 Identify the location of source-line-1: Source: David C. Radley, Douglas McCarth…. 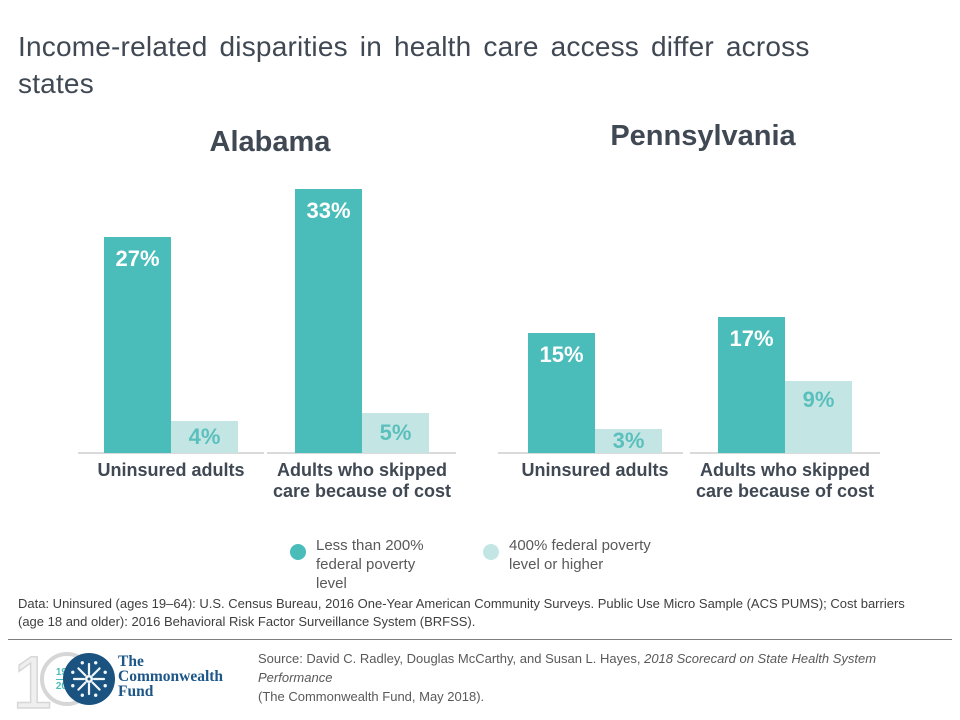
(598, 658).